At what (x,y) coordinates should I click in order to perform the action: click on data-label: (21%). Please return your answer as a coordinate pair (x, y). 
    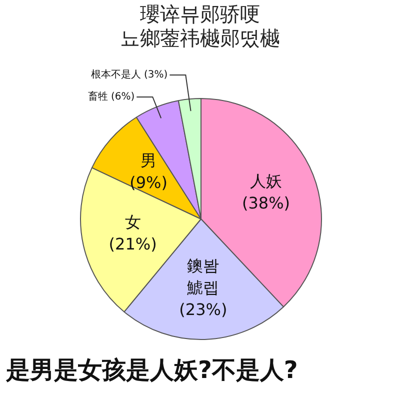
    Looking at the image, I should click on (132, 244).